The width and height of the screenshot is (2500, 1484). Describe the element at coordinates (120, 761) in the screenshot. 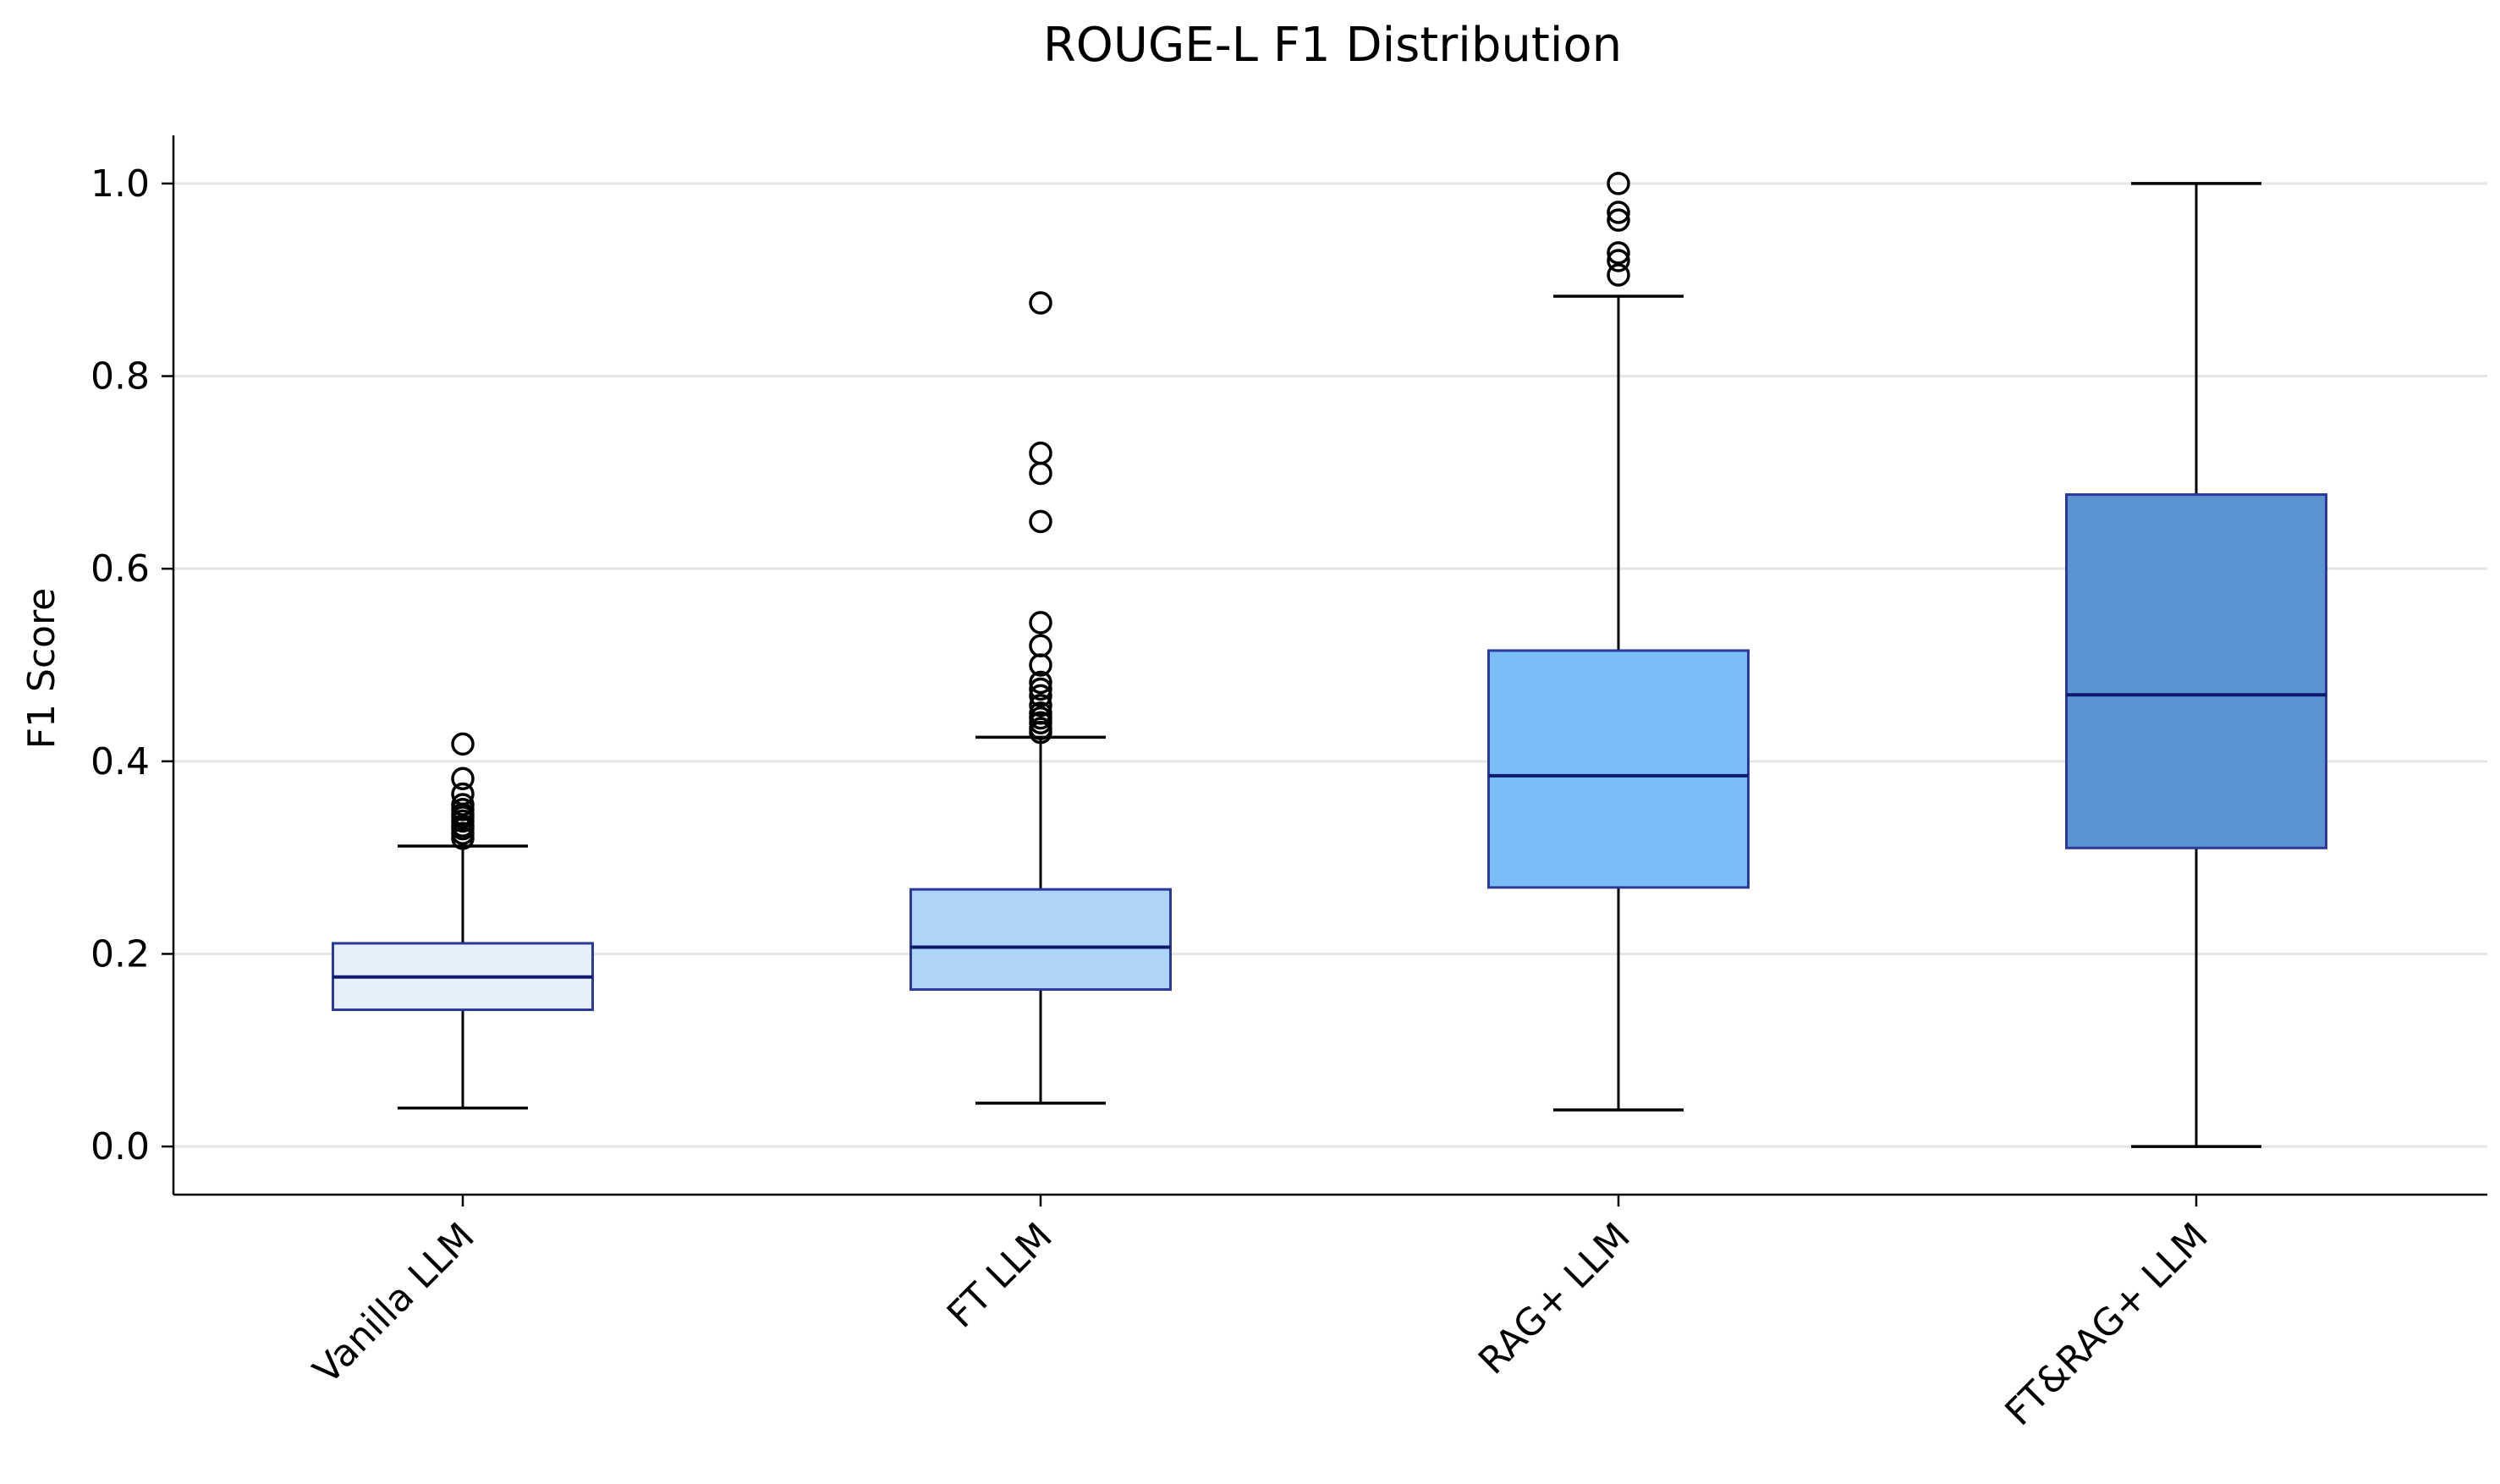

I see `y-tick-label: 0.4` at that location.